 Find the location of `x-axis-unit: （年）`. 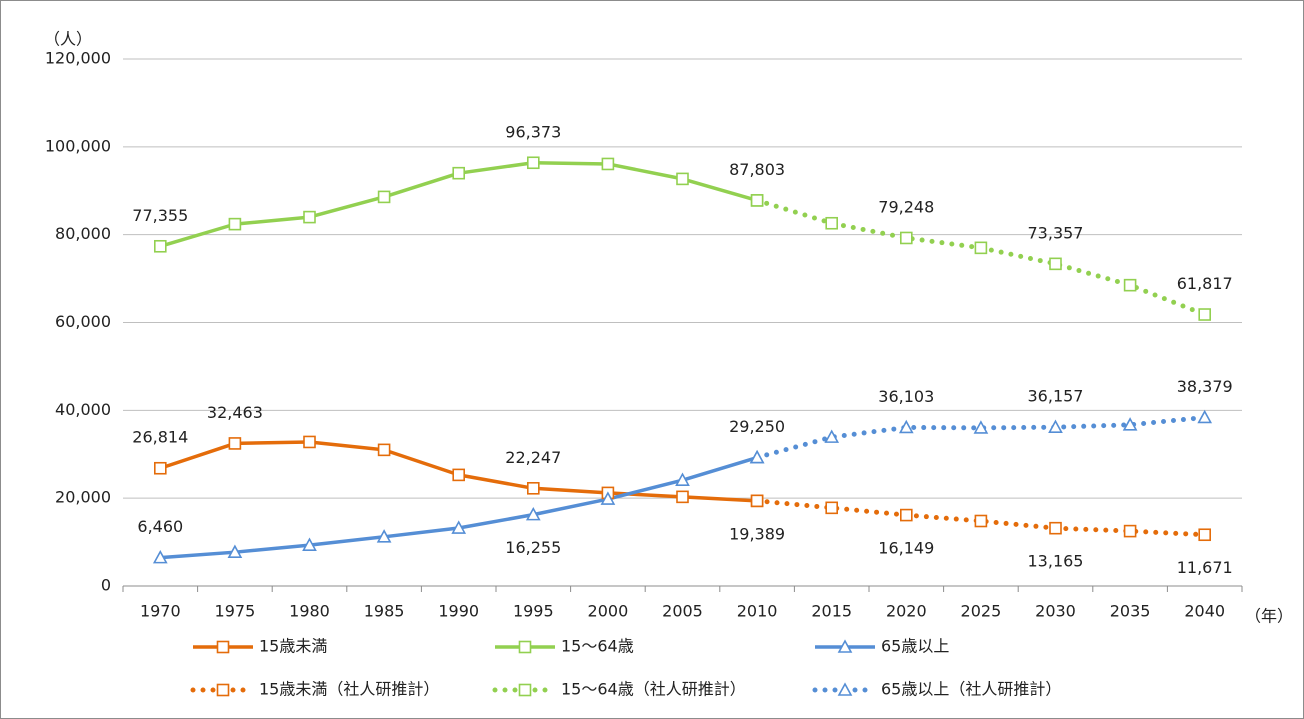

x-axis-unit: （年） is located at coordinates (1269, 616).